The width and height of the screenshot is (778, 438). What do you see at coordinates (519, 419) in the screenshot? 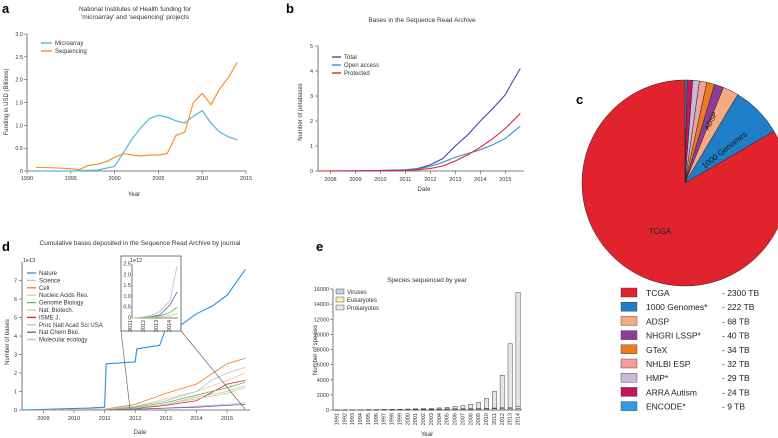
I see `chart-e-xtick-label: 2014` at bounding box center [519, 419].